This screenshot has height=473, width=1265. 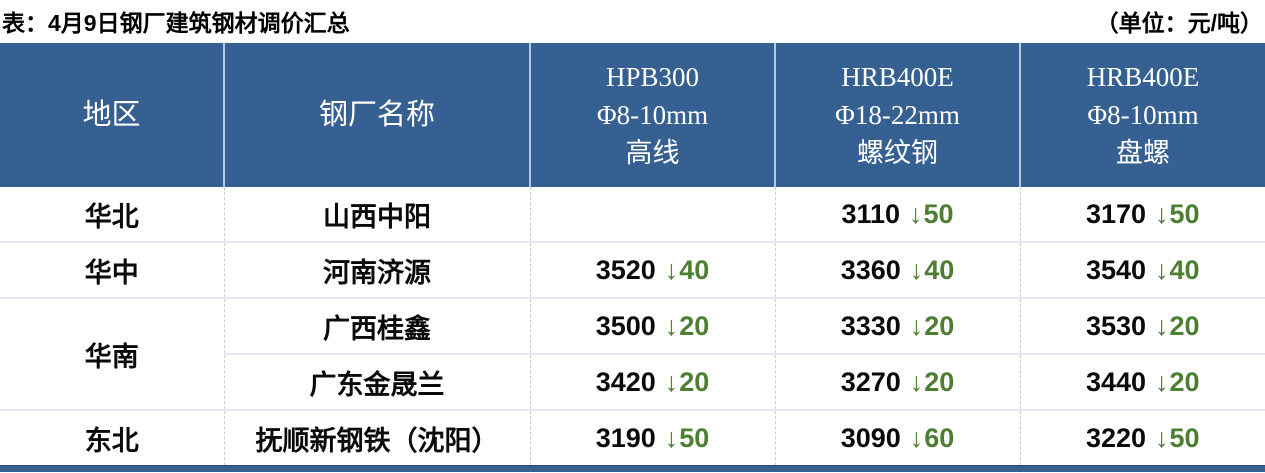 What do you see at coordinates (112, 437) in the screenshot?
I see `region-cell: 东北` at bounding box center [112, 437].